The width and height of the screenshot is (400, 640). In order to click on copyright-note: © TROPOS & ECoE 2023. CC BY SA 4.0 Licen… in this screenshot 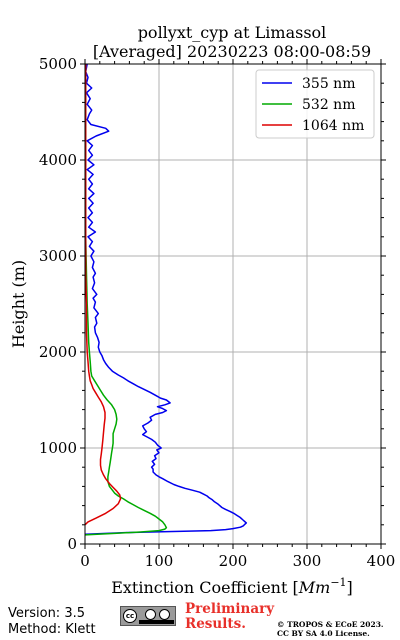, I will do `click(330, 629)`.